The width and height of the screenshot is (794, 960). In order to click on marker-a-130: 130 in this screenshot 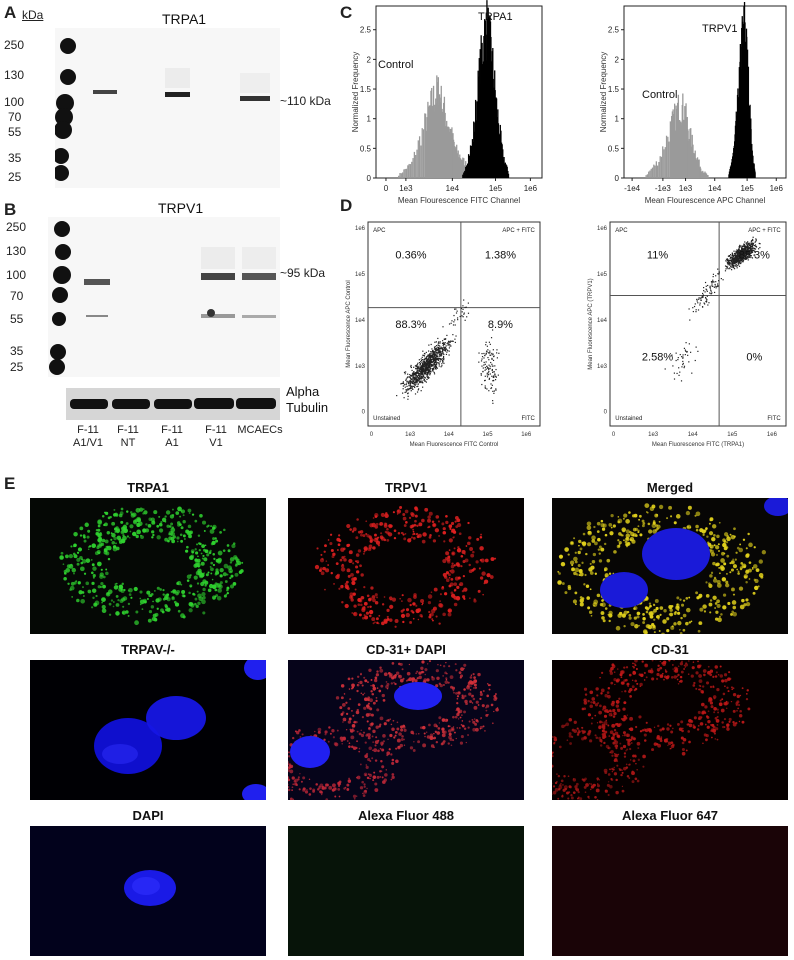, I will do `click(14, 75)`.